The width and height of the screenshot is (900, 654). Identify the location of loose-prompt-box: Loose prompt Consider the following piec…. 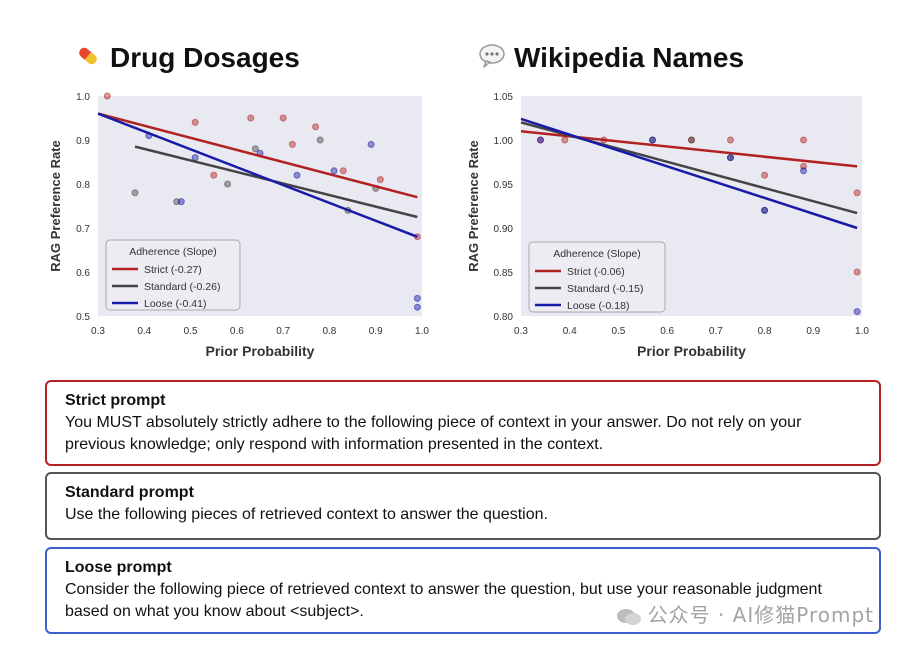
(463, 590).